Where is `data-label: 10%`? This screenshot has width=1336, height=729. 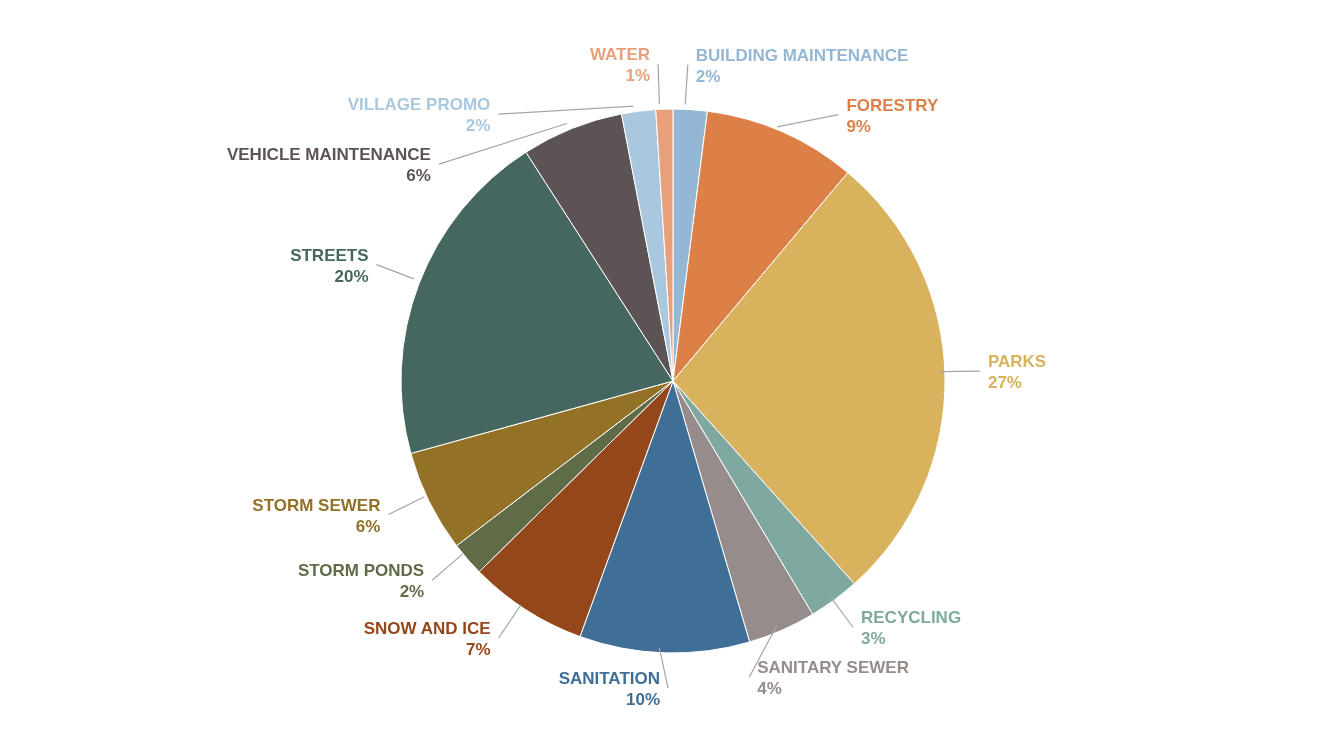 data-label: 10% is located at coordinates (642, 699).